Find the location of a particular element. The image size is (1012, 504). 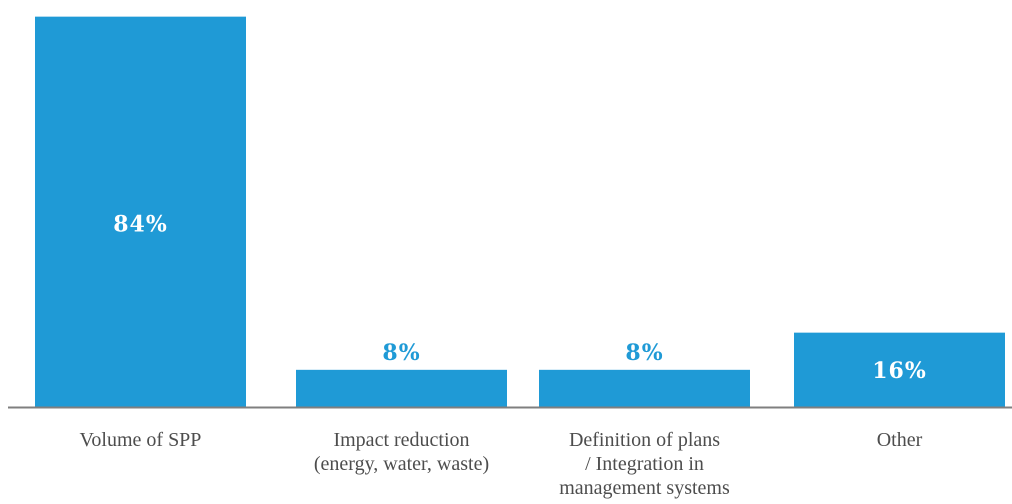

category-label-line: / Integration in is located at coordinates (644, 464).